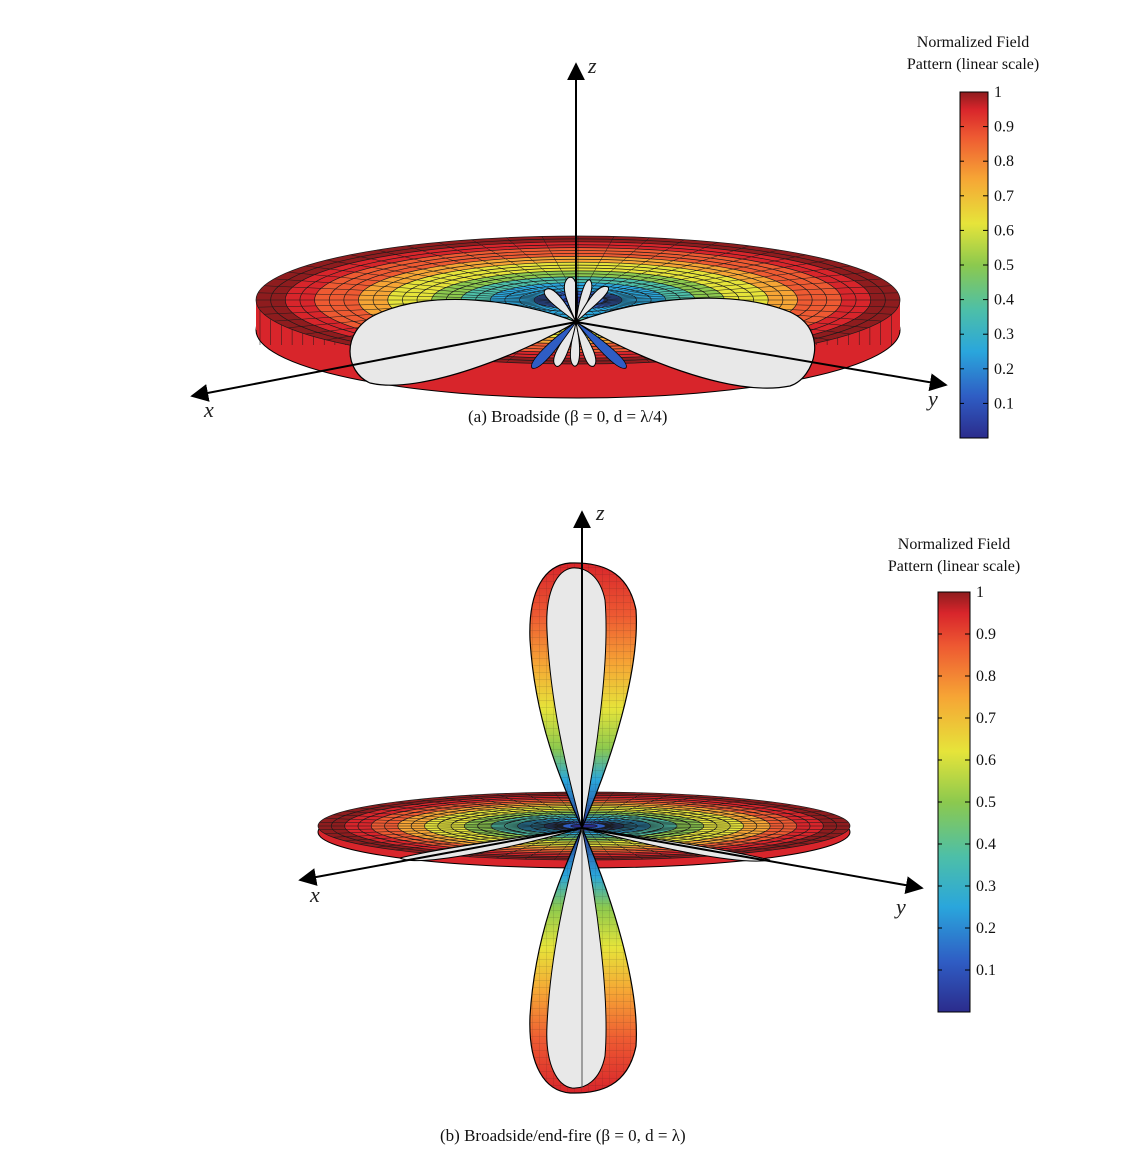 This screenshot has width=1126, height=1152. Describe the element at coordinates (973, 64) in the screenshot. I see `colorbar-a-title-line2: Pattern (linear scale)` at that location.